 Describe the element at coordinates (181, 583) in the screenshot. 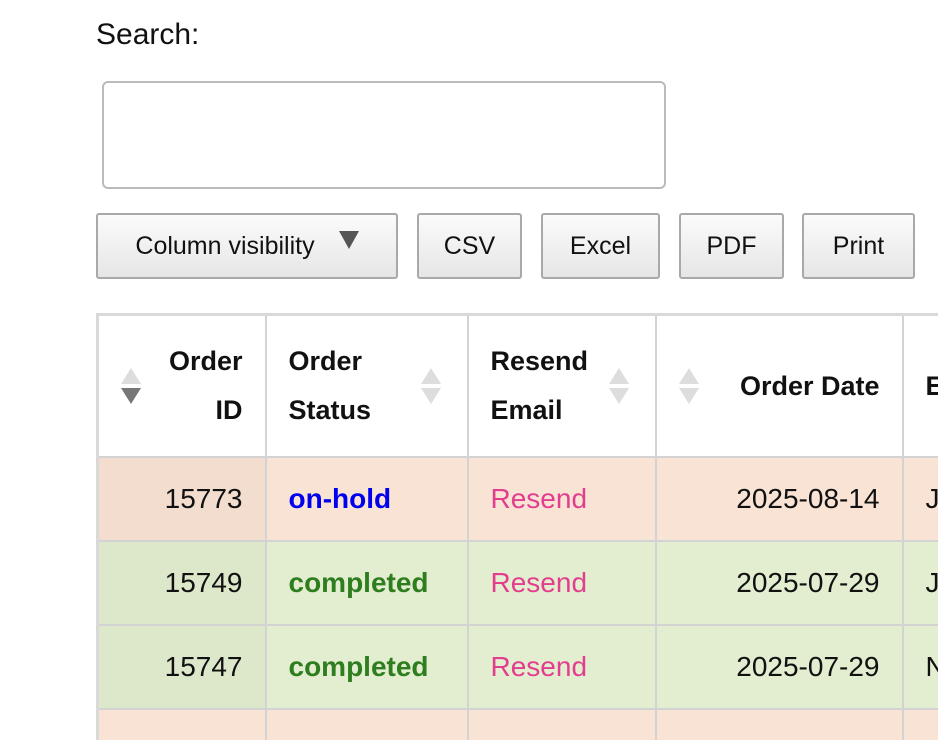

I see `order-id: 15749` at that location.